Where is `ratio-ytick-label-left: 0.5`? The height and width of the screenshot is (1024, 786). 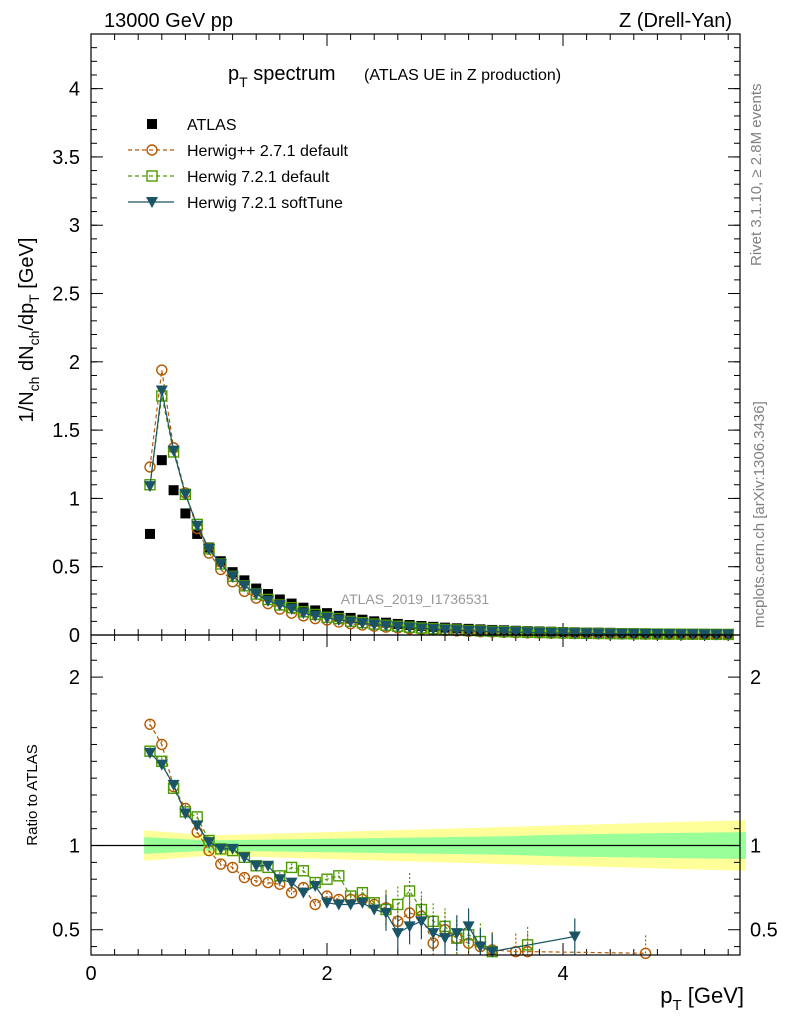
ratio-ytick-label-left: 0.5 is located at coordinates (66, 931).